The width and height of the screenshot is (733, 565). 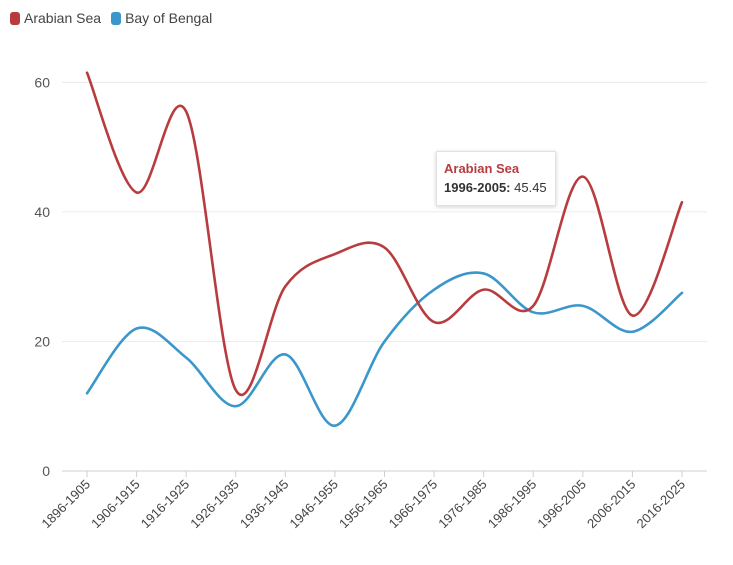 What do you see at coordinates (42, 82) in the screenshot?
I see `y-tick-label-60: 60` at bounding box center [42, 82].